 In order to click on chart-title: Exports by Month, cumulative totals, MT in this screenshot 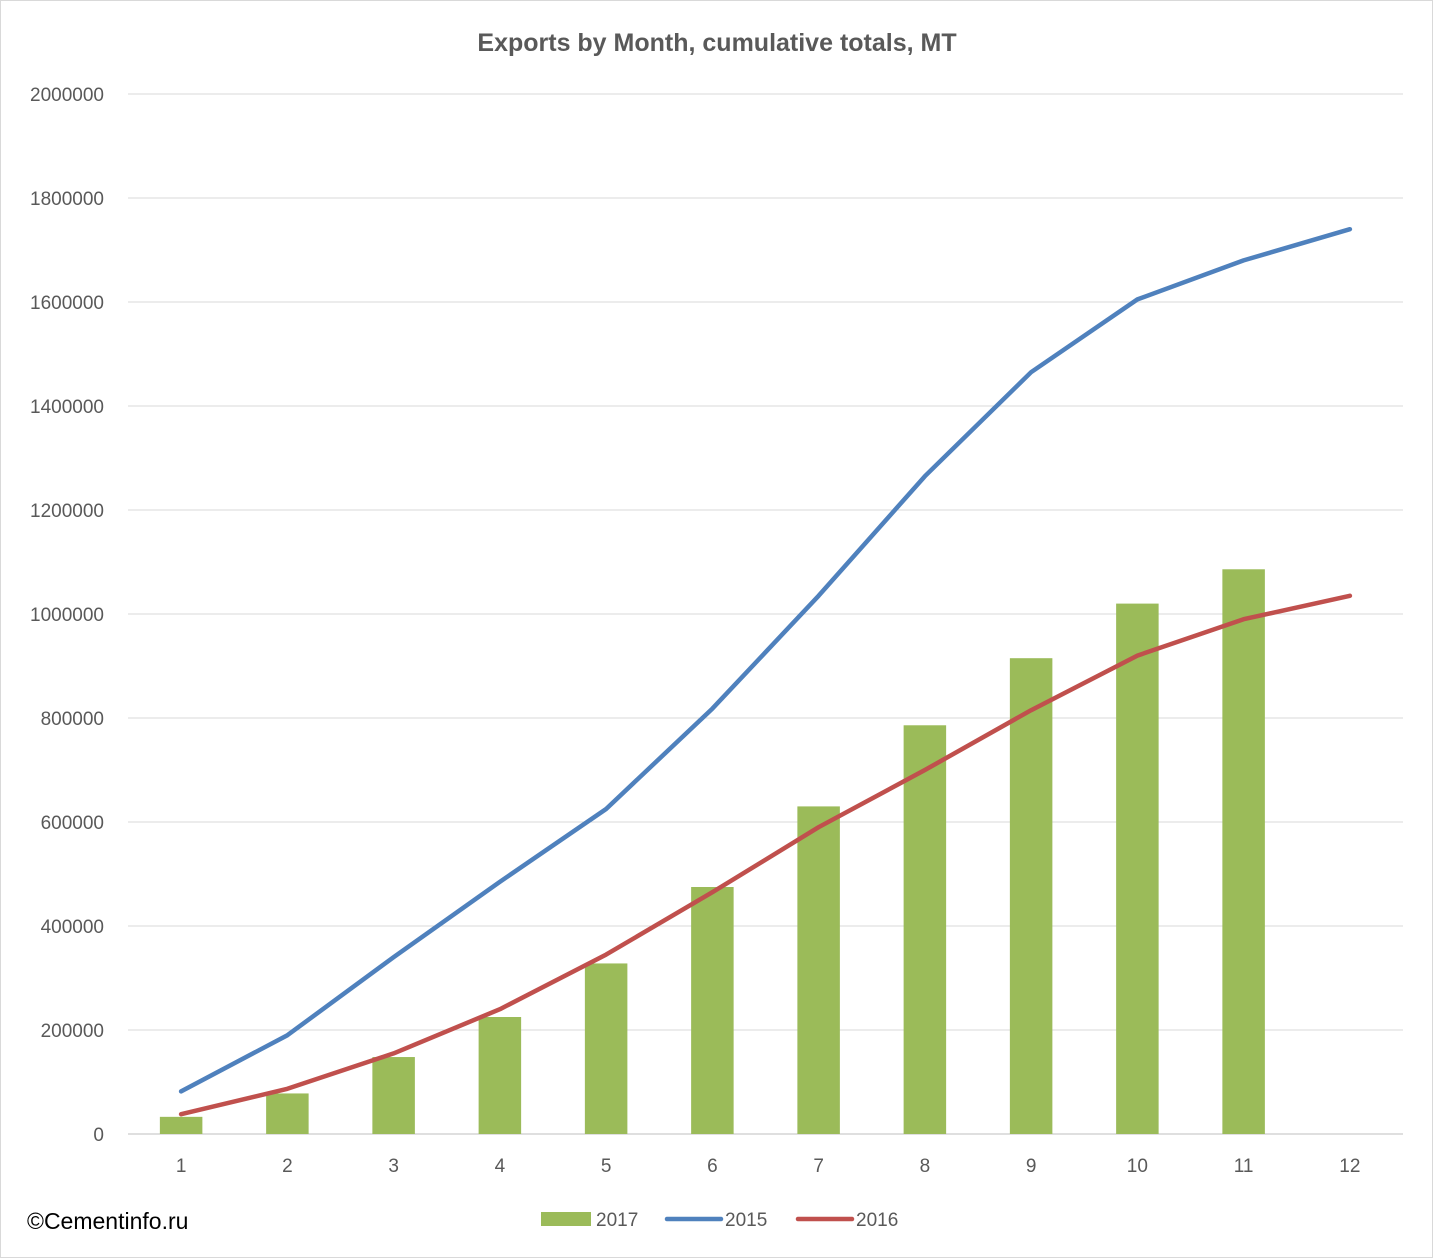, I will do `click(716, 43)`.